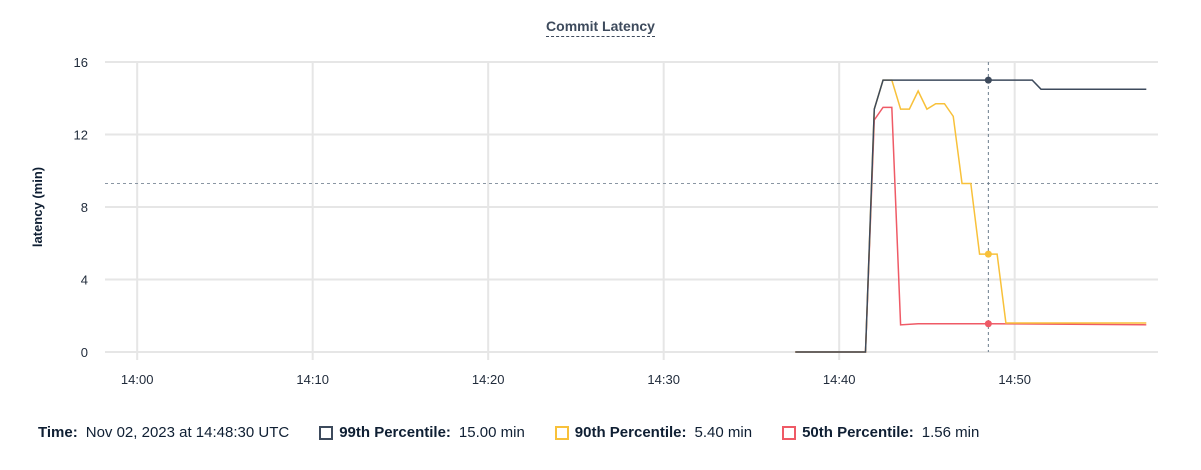 The height and width of the screenshot is (470, 1201). Describe the element at coordinates (488, 379) in the screenshot. I see `x-tick-label: 14:20` at that location.